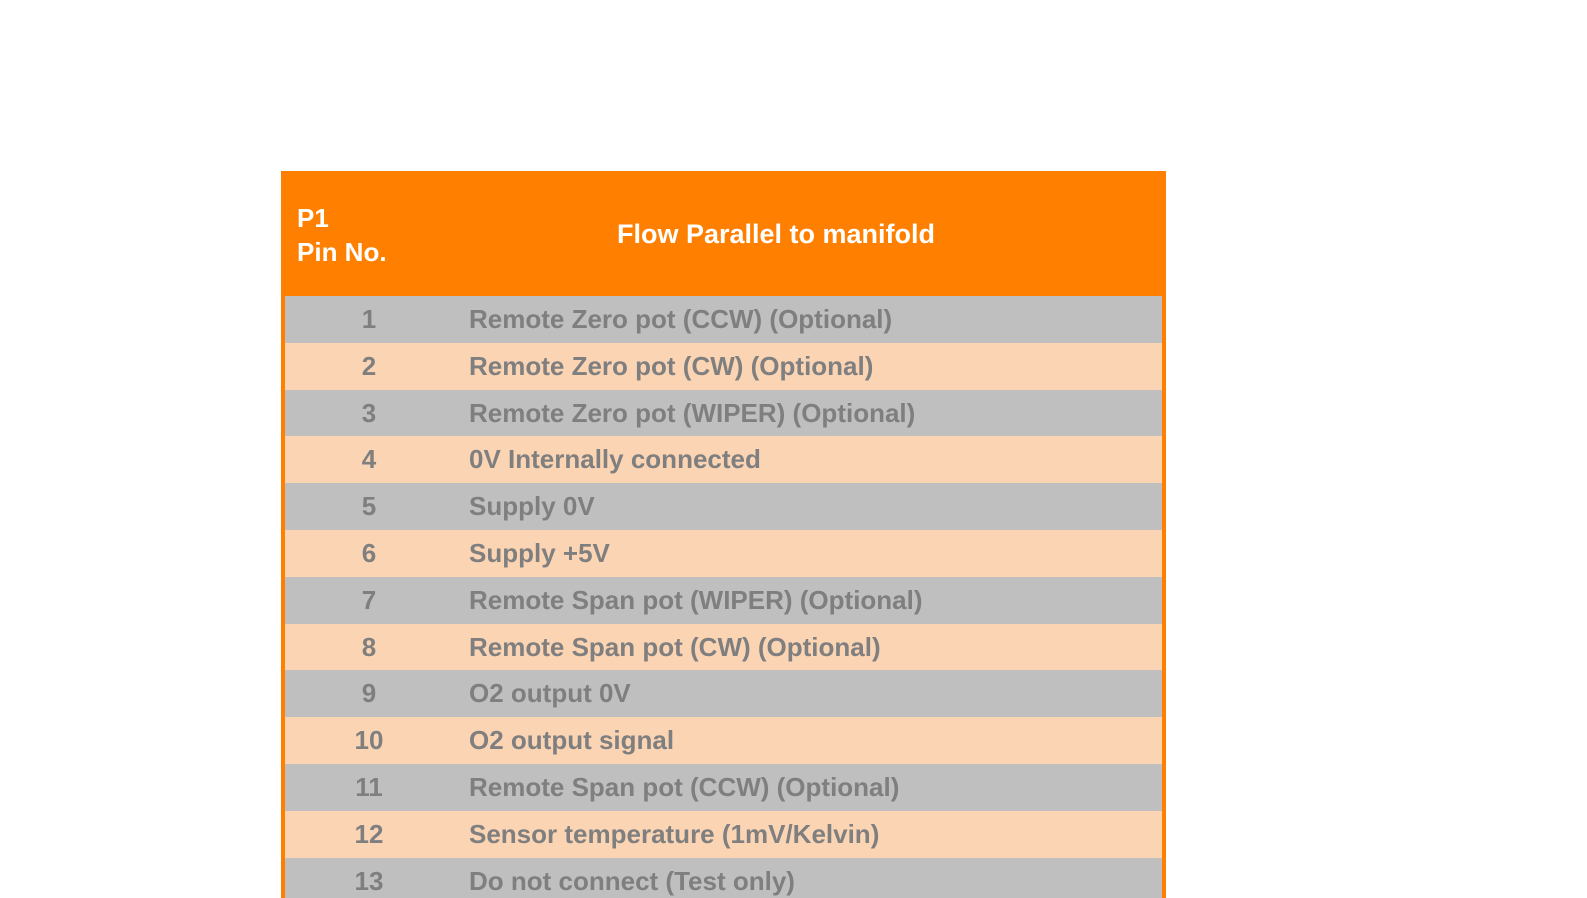  I want to click on pin-description: Remote Zero pot (CCW) (Optional), so click(681, 319).